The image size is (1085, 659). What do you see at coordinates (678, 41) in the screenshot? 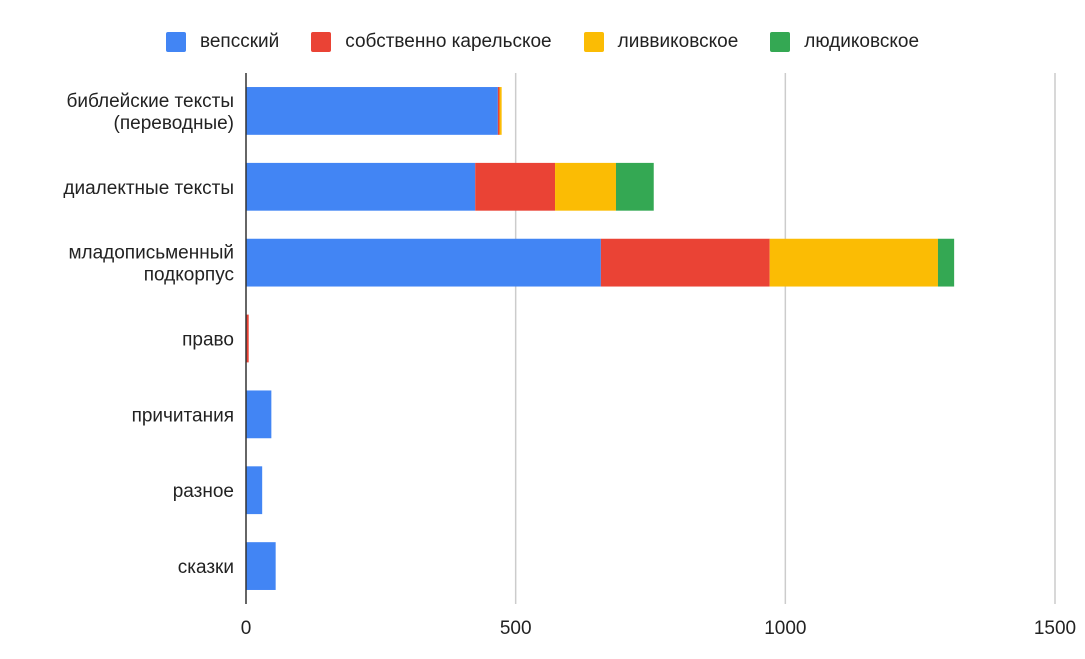
I see `legend-label-2: ливвиковское` at bounding box center [678, 41].